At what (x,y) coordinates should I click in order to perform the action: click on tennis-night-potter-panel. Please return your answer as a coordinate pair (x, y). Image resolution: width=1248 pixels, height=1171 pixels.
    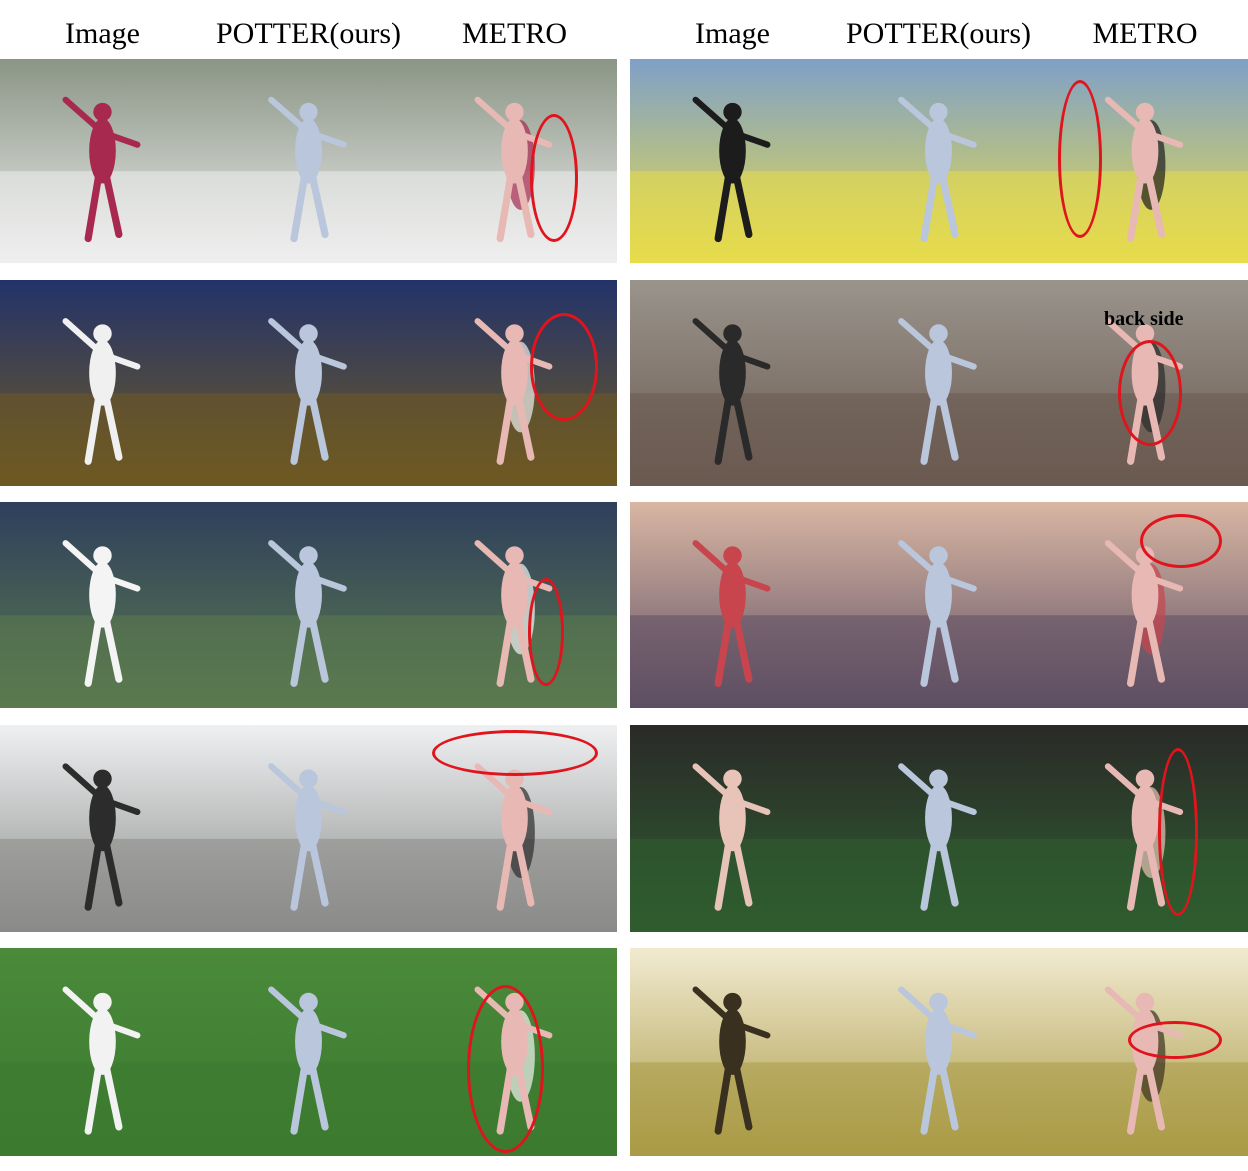
    Looking at the image, I should click on (938, 828).